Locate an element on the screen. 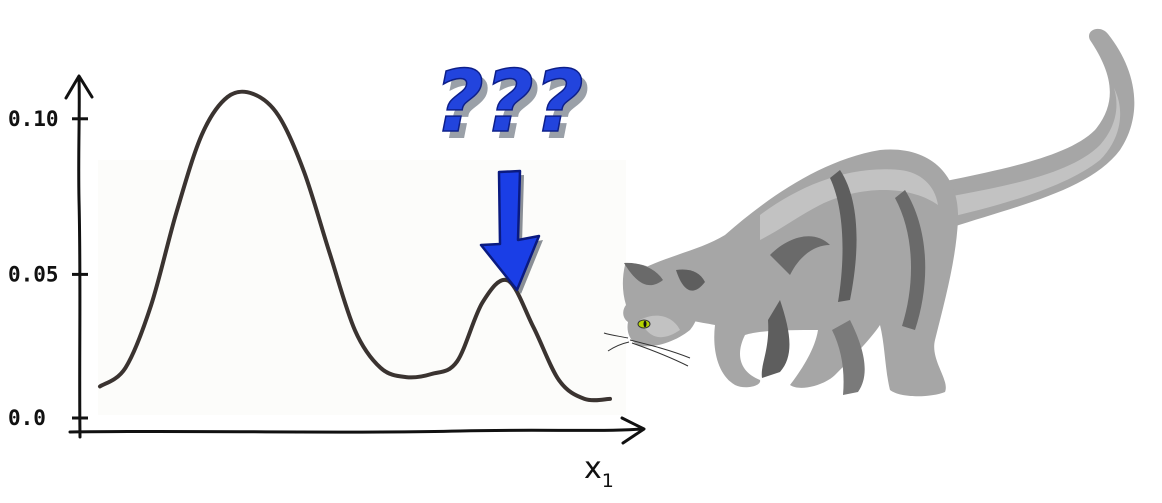  cat-body-highlight is located at coordinates (849, 204).